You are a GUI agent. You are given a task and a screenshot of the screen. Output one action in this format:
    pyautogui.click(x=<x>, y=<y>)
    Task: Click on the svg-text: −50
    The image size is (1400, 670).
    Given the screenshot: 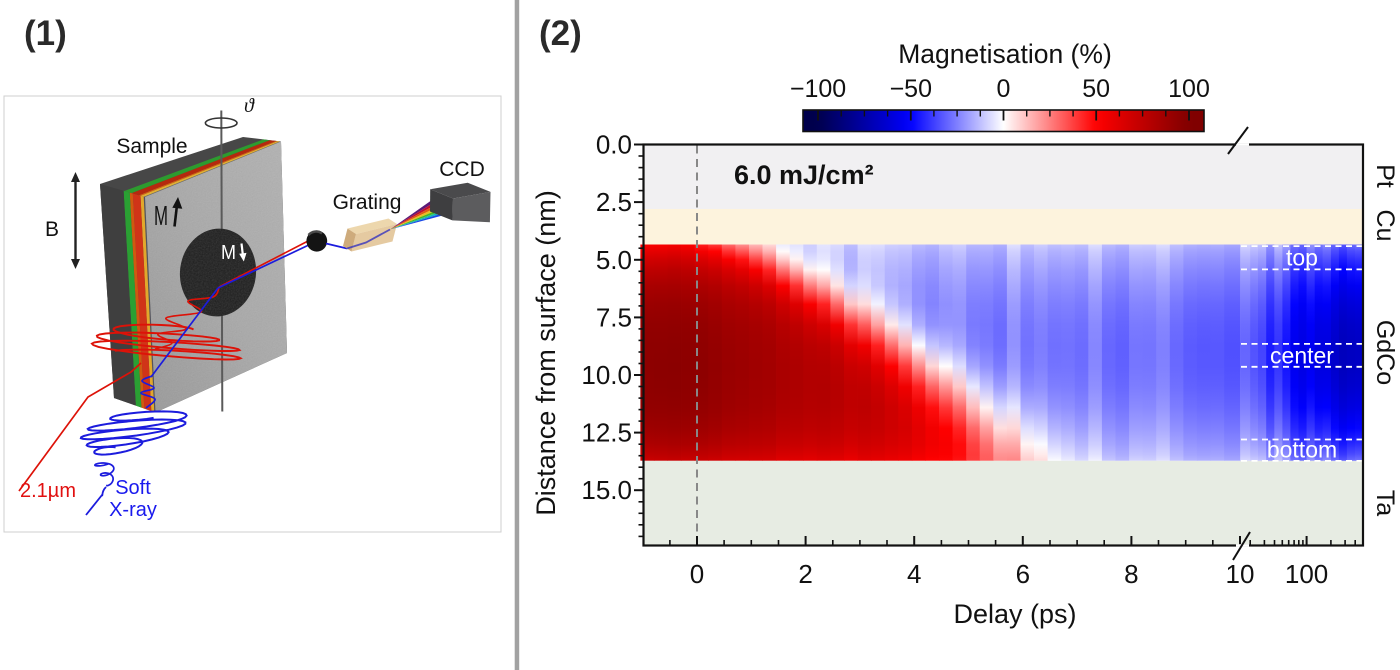 What is the action you would take?
    pyautogui.click(x=911, y=89)
    